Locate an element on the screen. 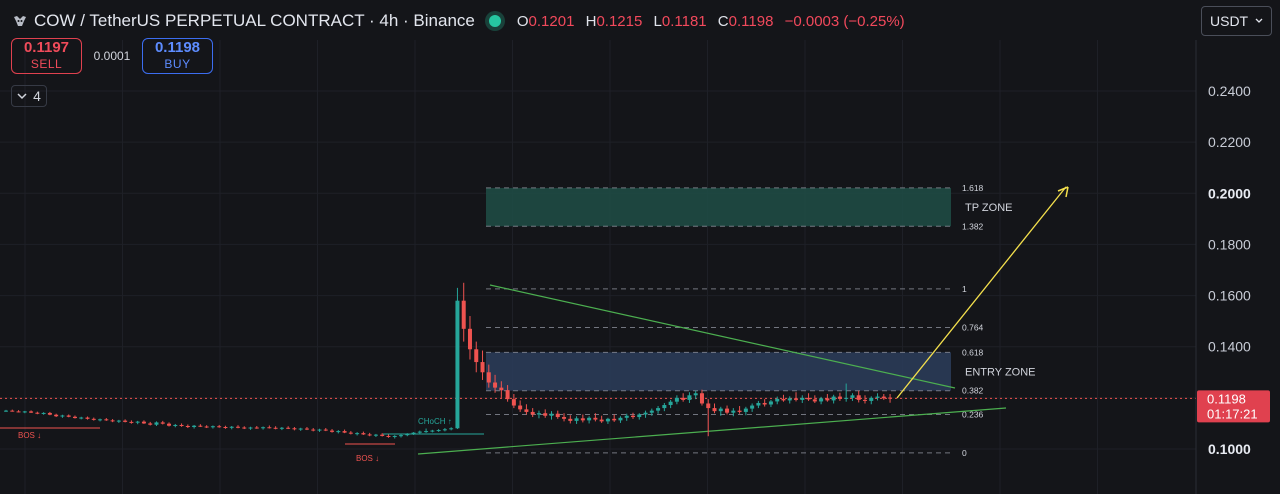 This screenshot has height=494, width=1280. buy-price: 0.1198 is located at coordinates (177, 47).